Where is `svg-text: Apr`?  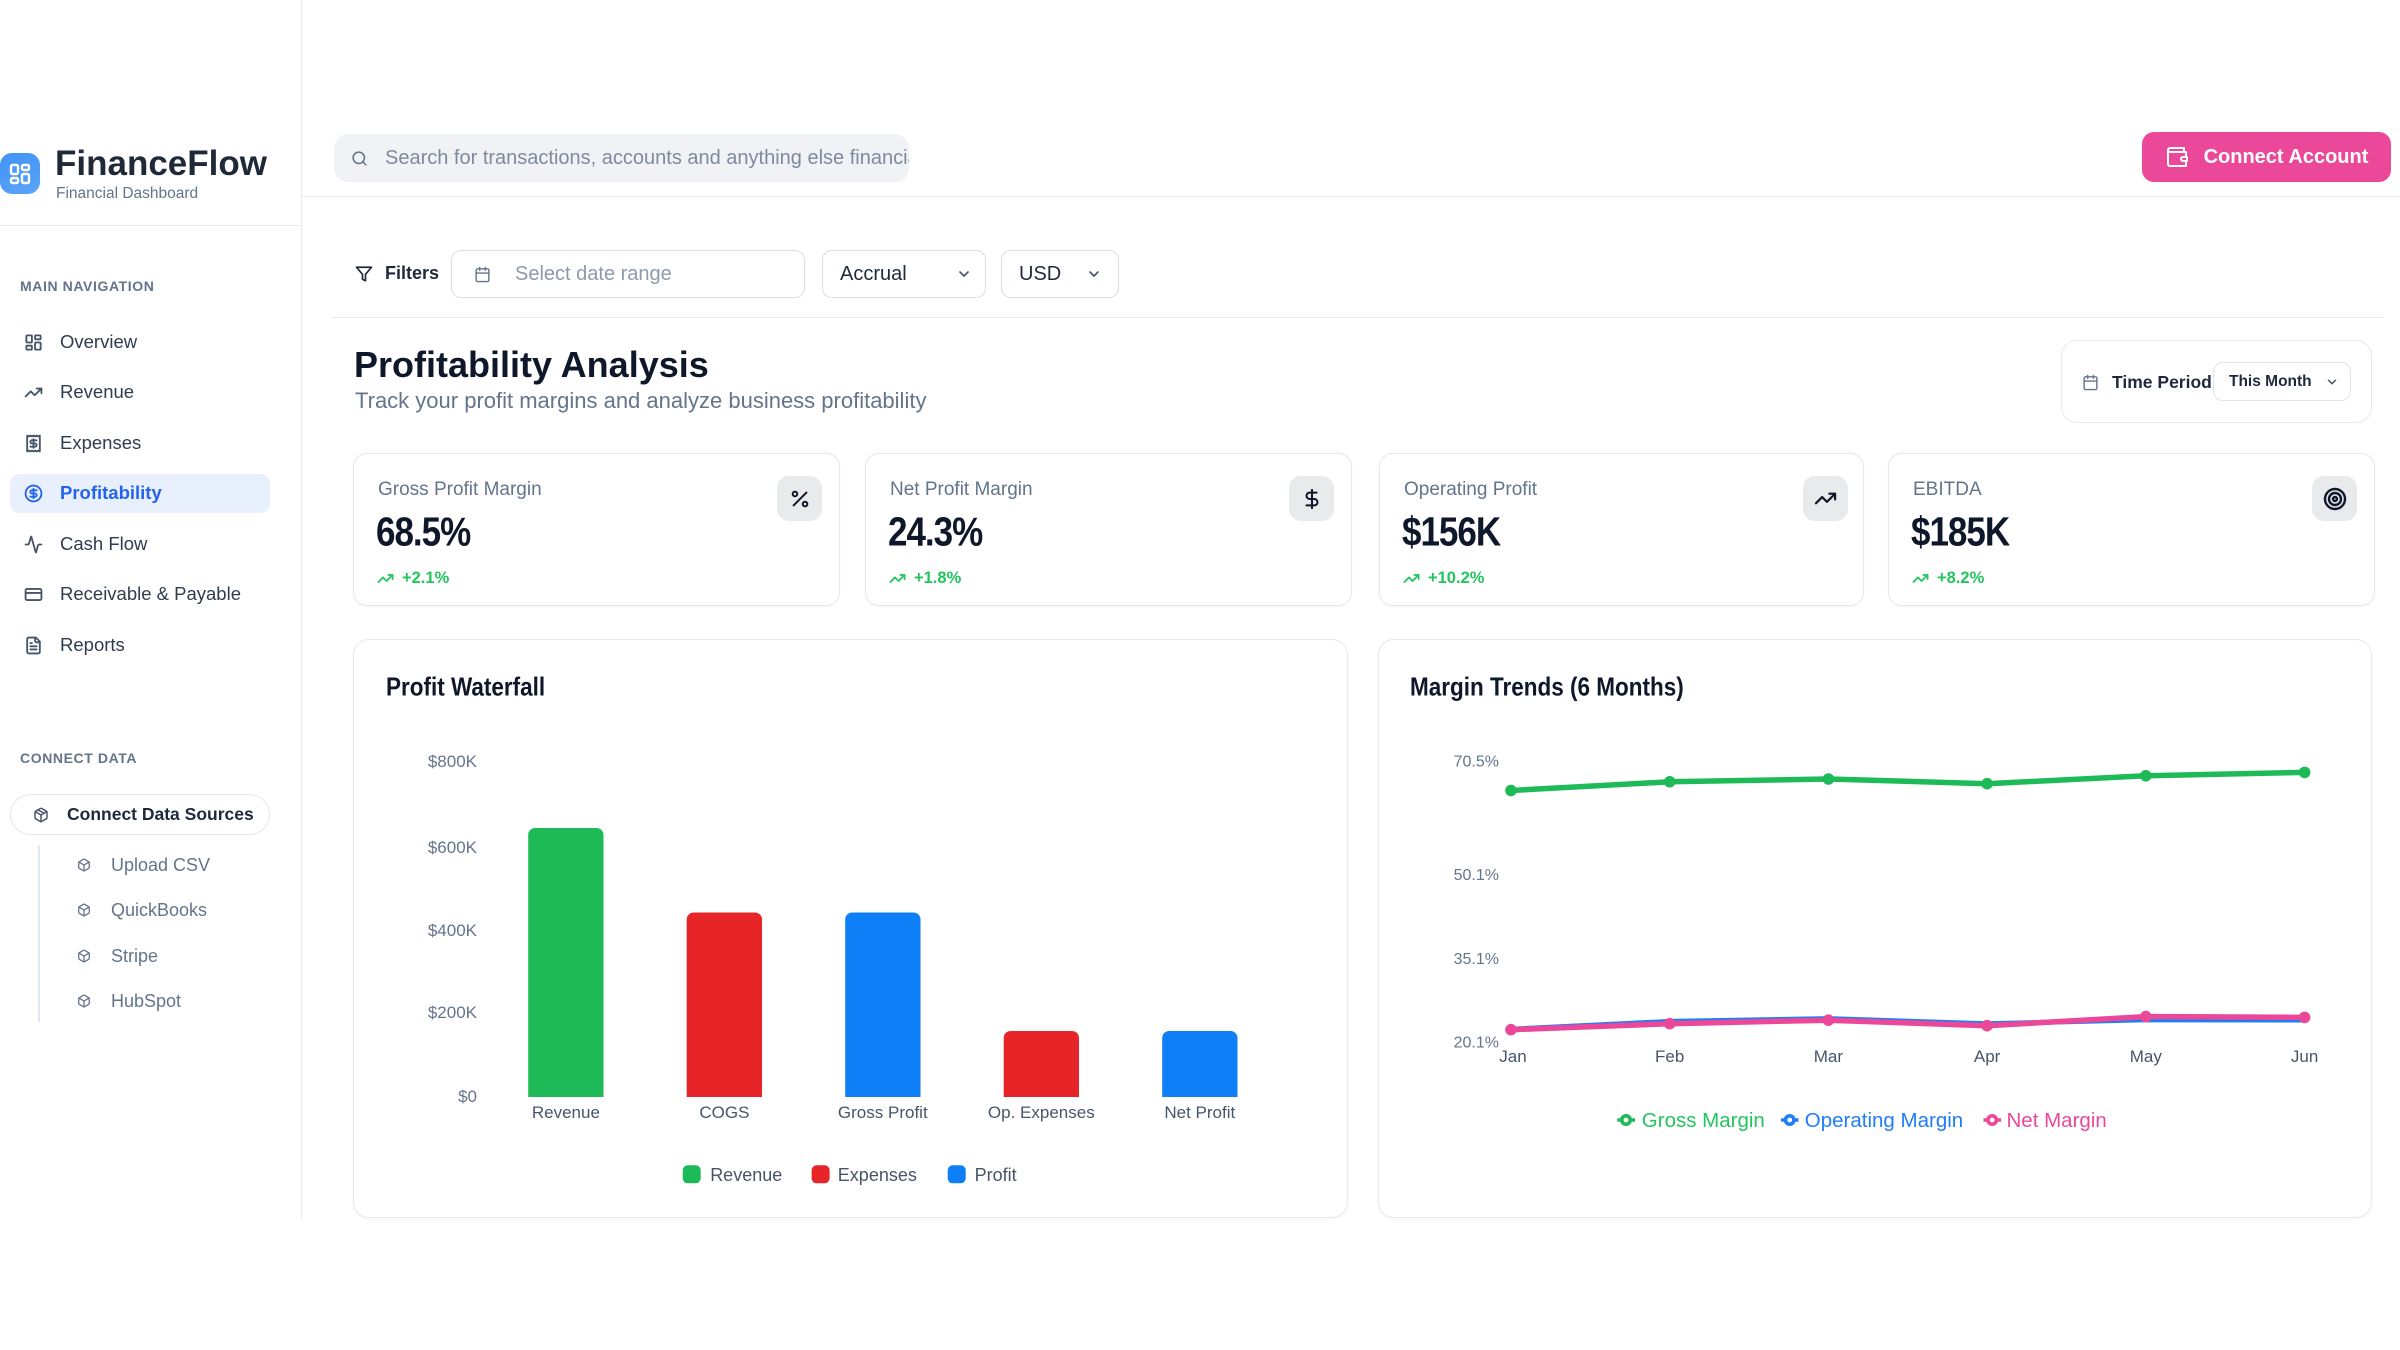 svg-text: Apr is located at coordinates (1987, 1056).